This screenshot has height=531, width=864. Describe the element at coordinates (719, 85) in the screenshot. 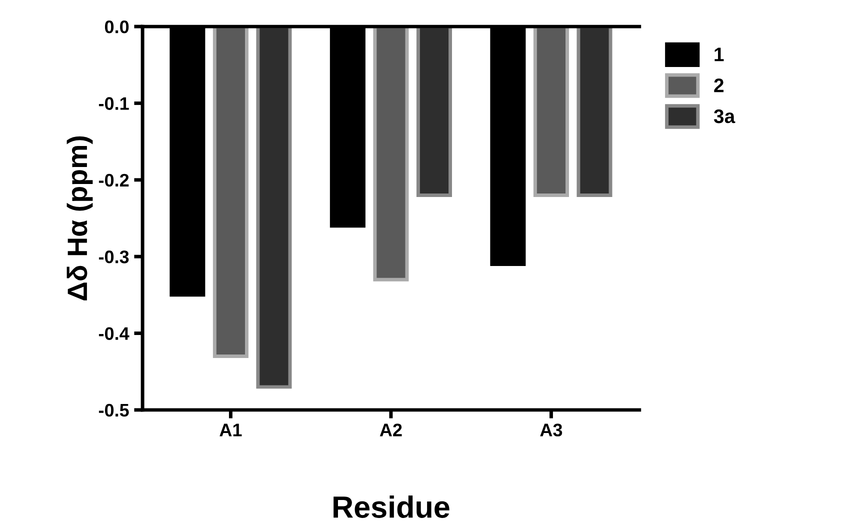

I see `legend-label: 2` at that location.